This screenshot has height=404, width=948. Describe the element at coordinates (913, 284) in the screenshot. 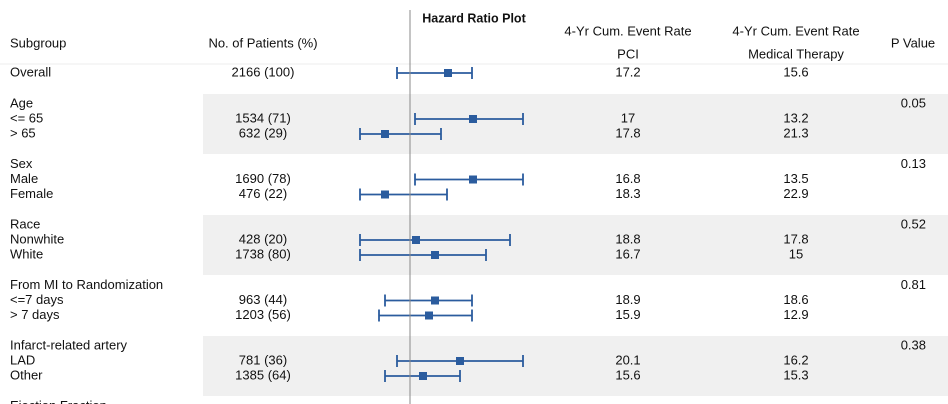

I see `p-value: 0.81` at that location.